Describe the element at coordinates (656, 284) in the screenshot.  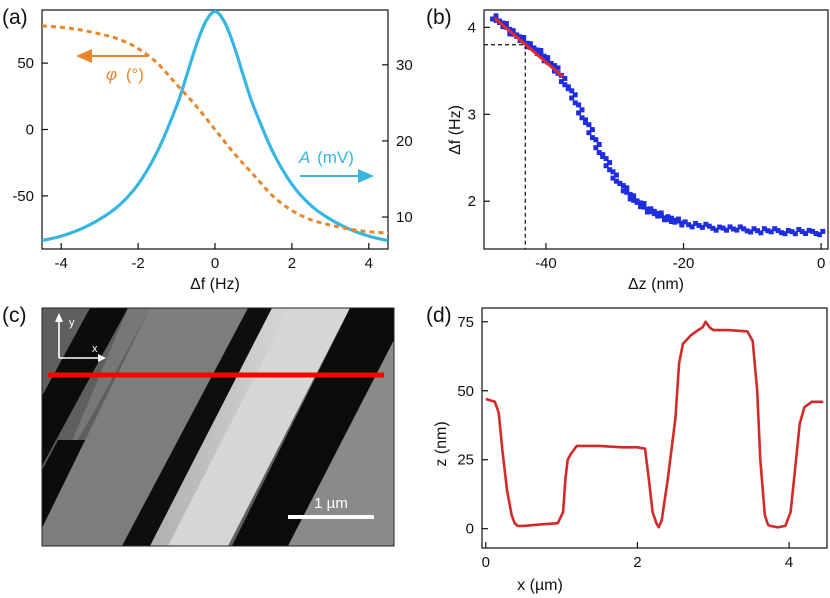
I see `panel-b-xlabel: Δz (nm)` at that location.